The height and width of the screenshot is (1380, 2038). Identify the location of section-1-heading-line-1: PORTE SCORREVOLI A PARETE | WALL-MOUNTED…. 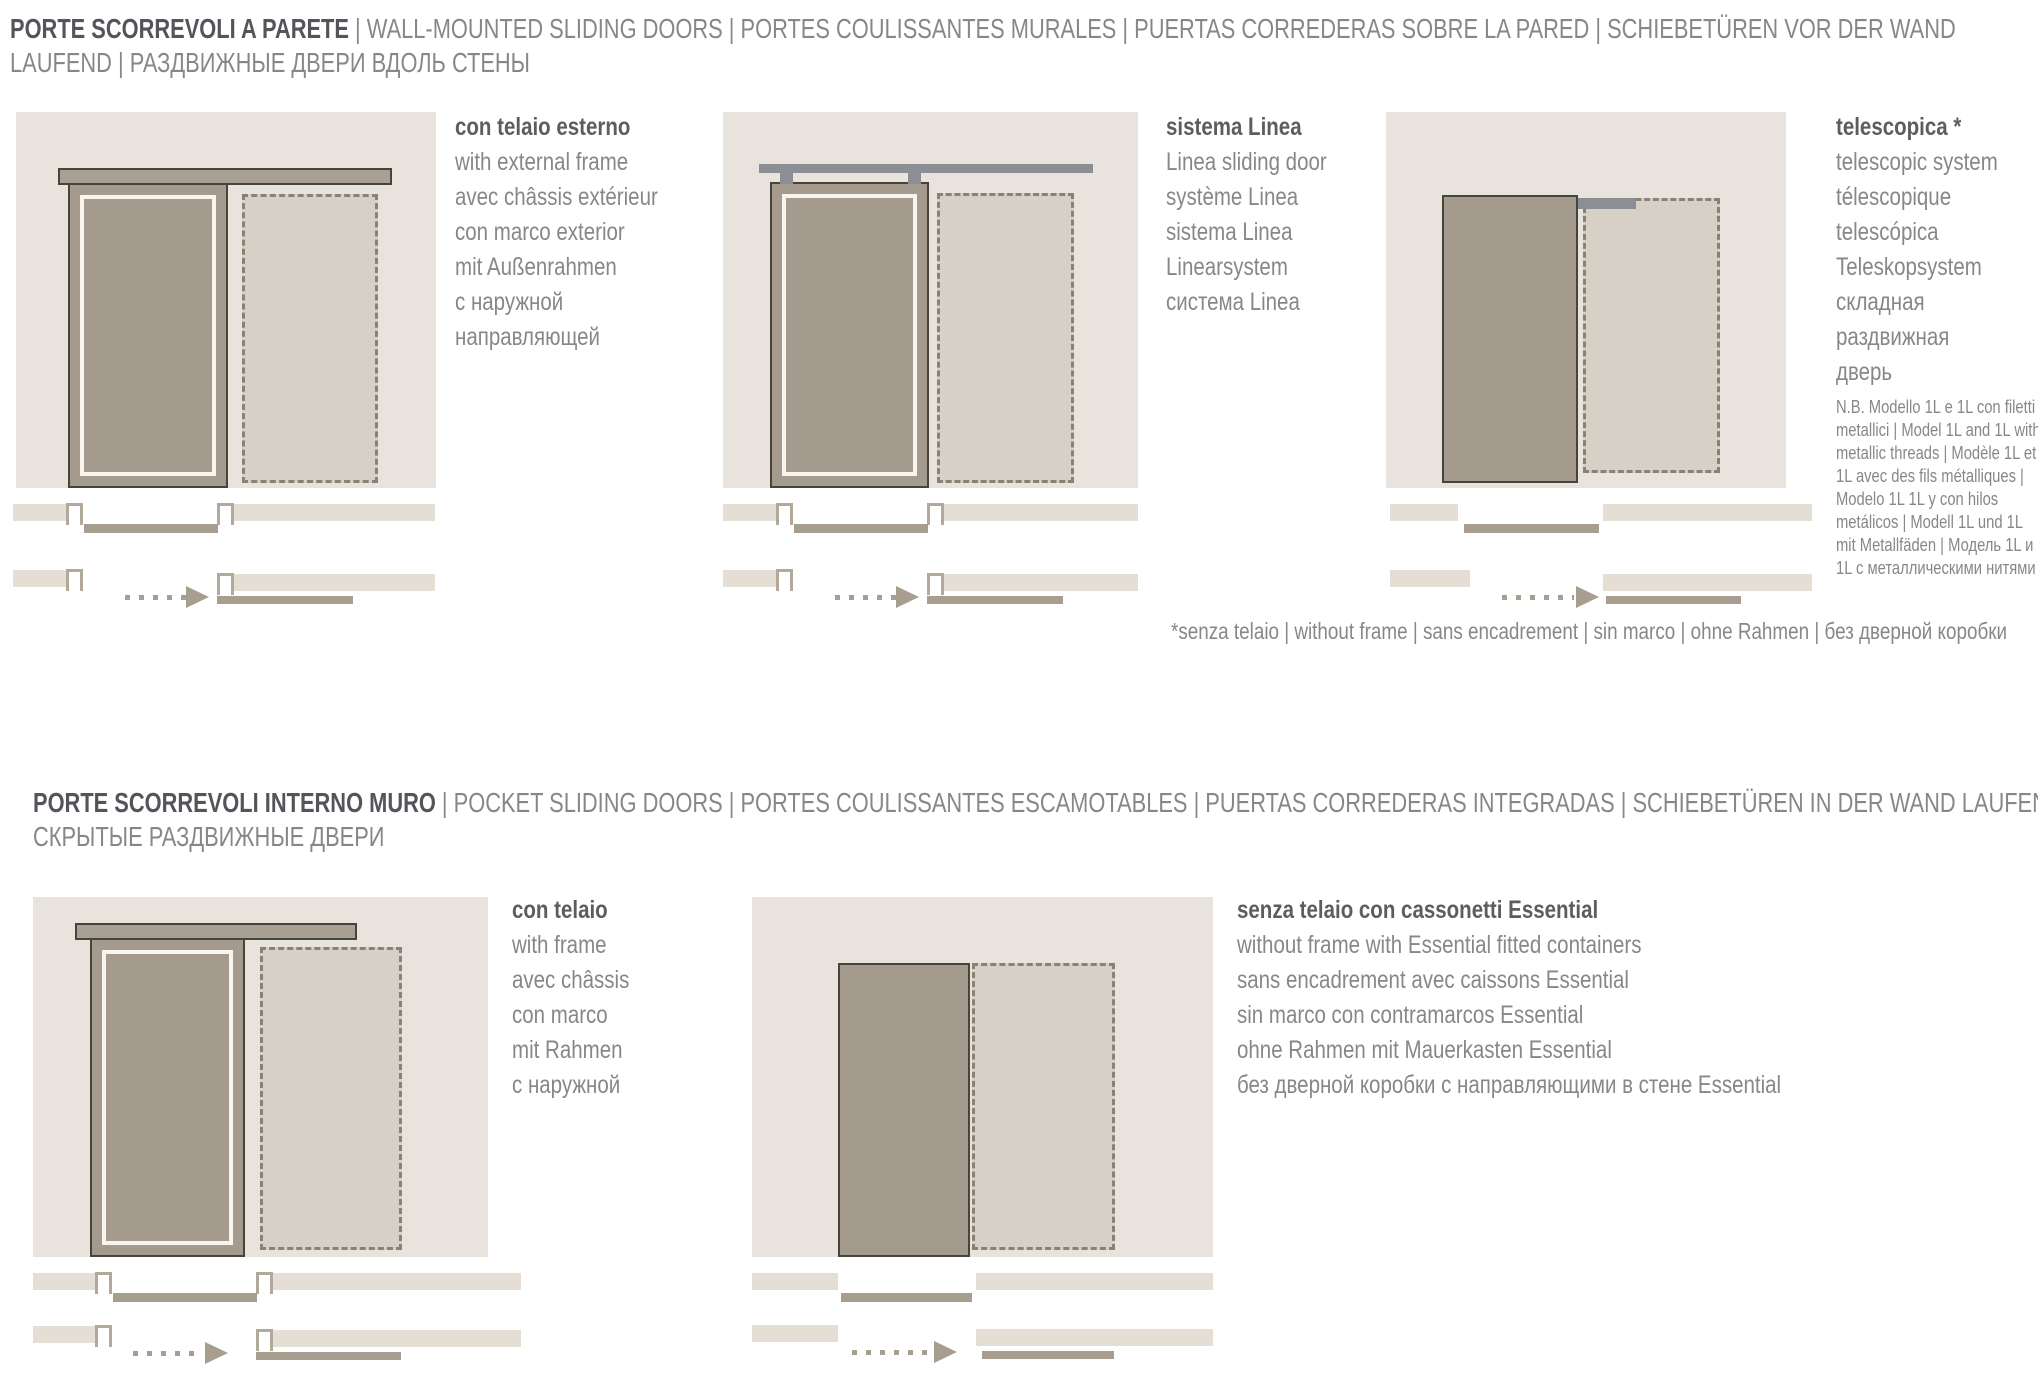
(983, 29).